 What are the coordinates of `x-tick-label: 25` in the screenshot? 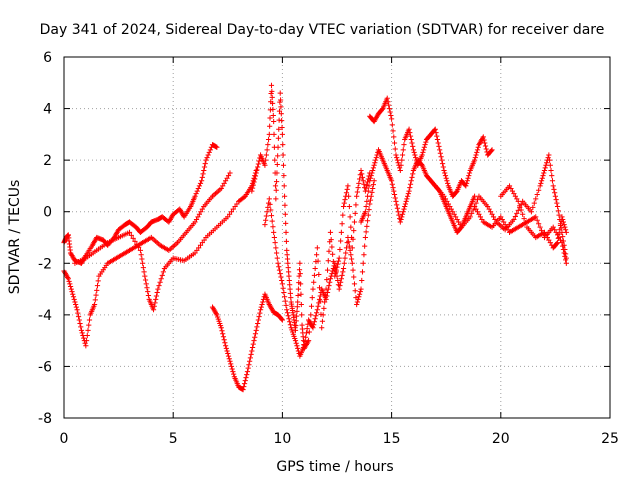 It's located at (610, 439).